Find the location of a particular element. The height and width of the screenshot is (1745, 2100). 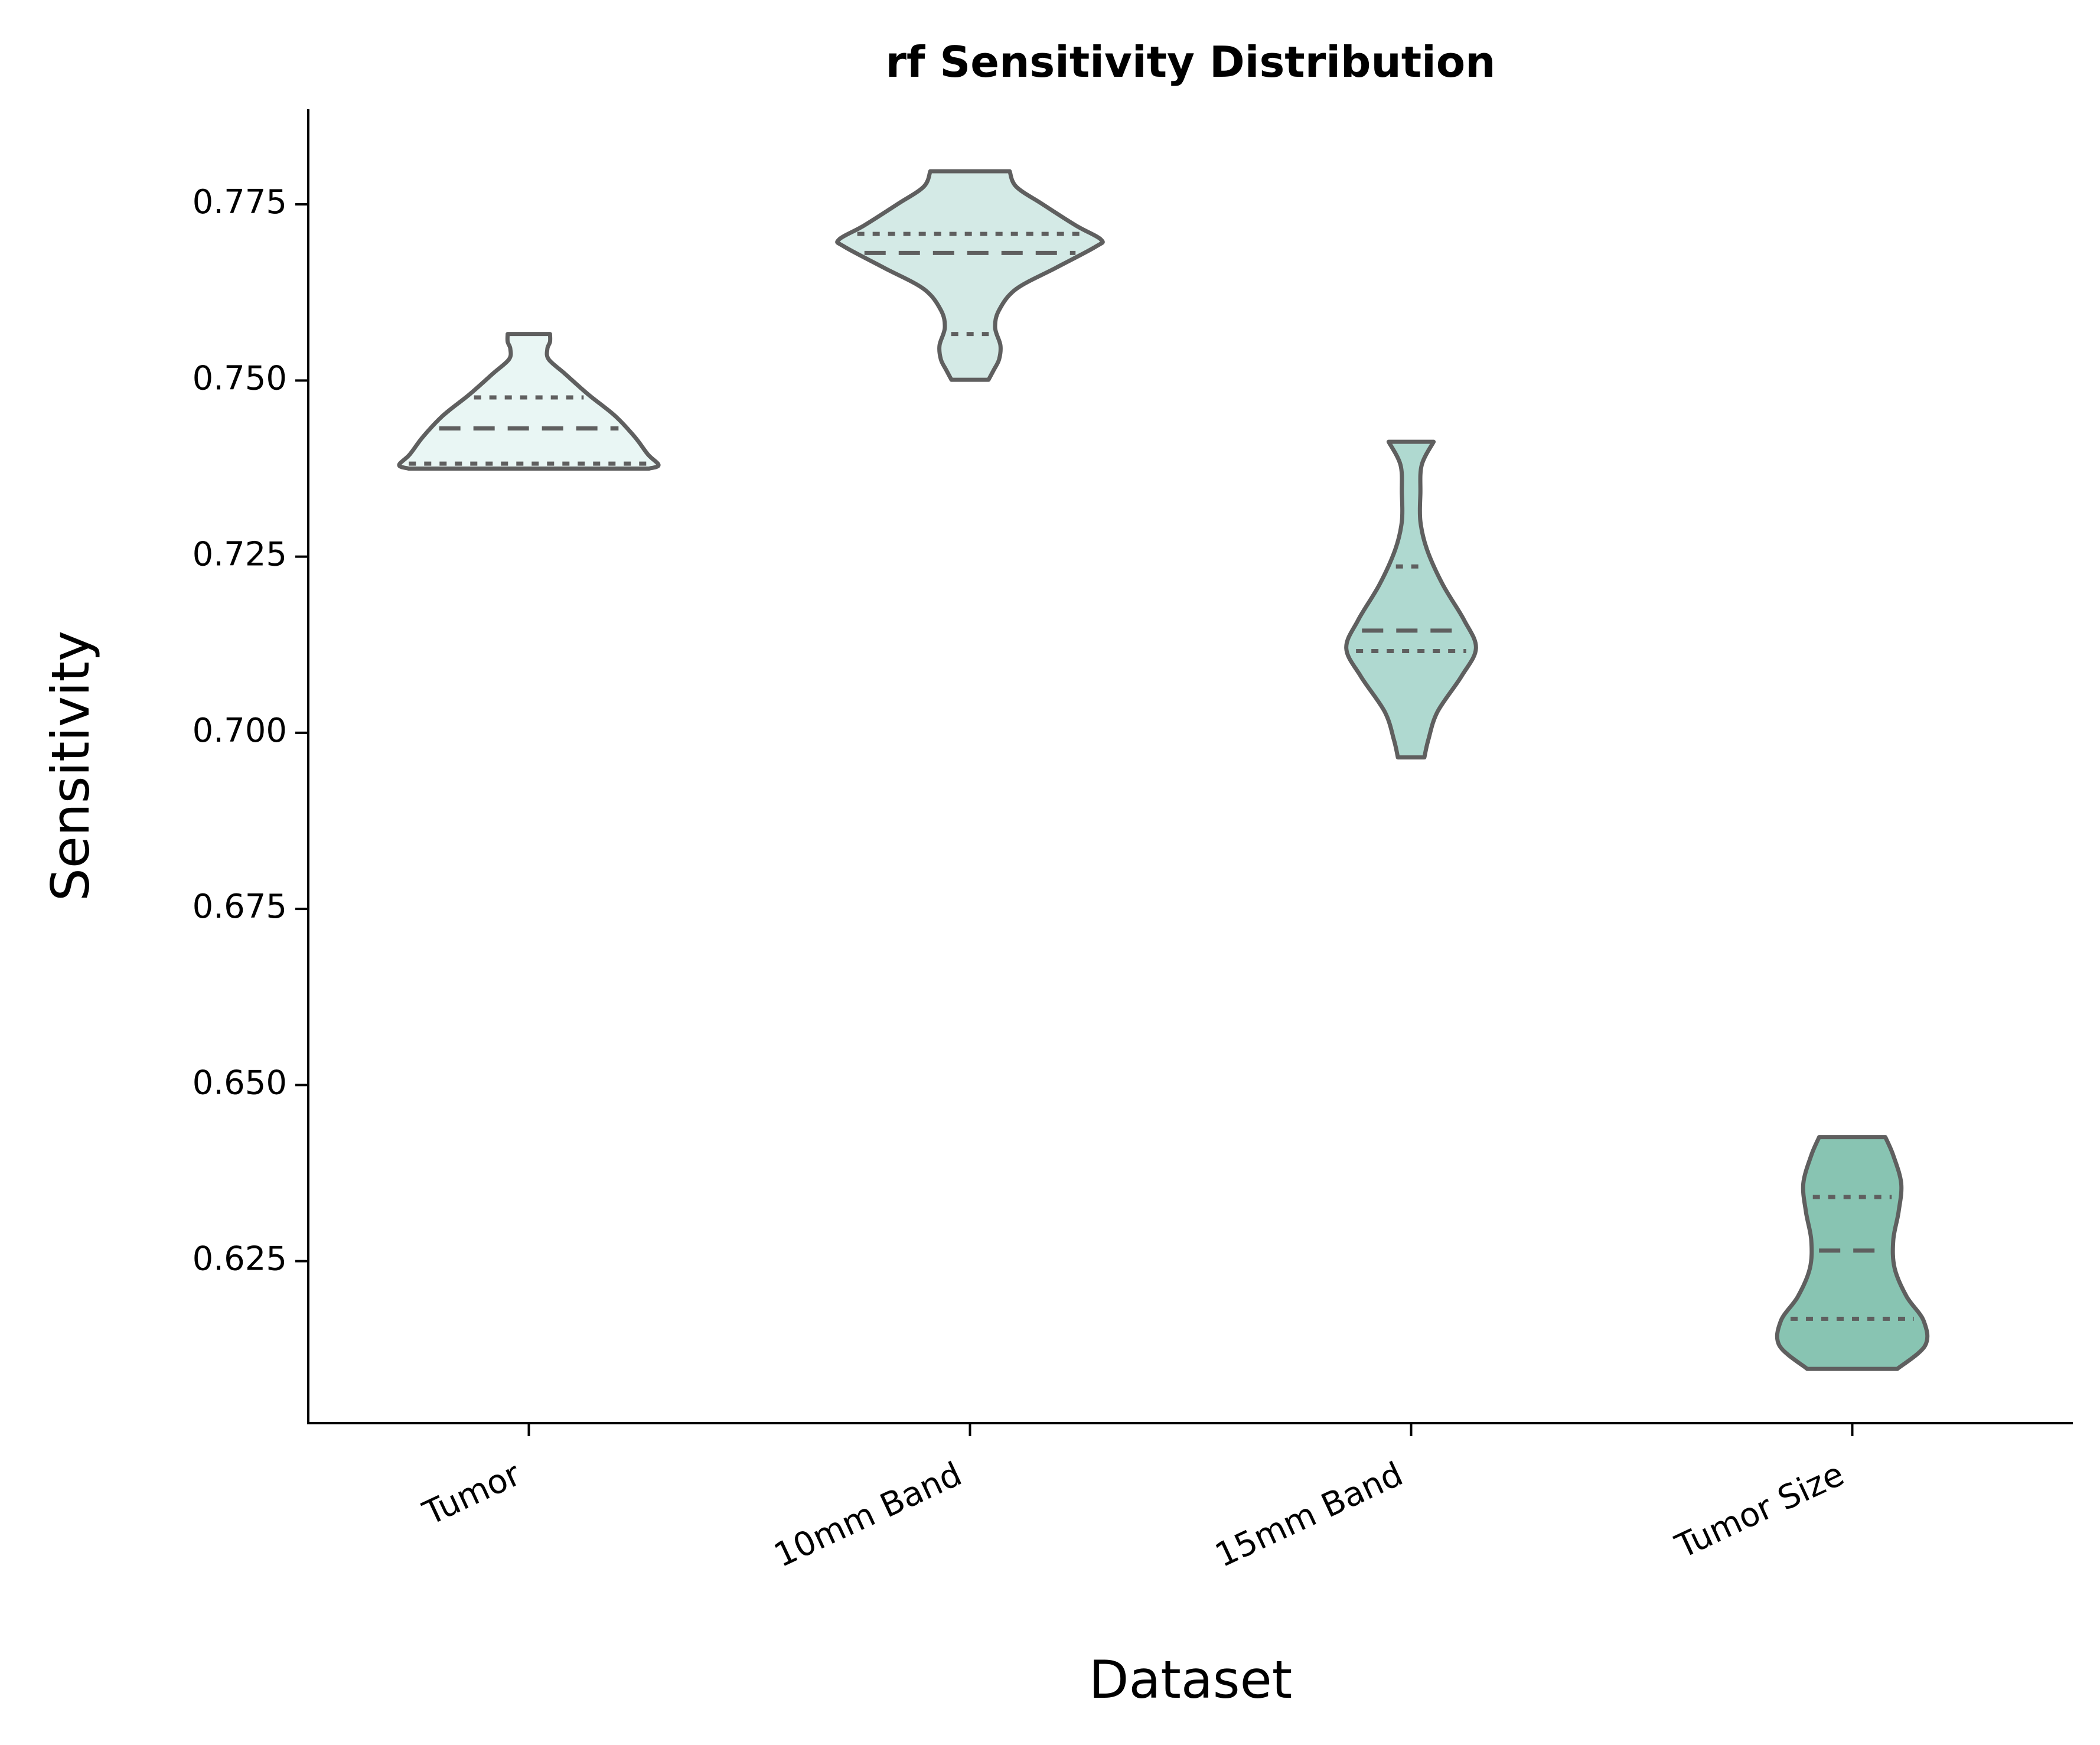

y-tick-label: 0.750 is located at coordinates (240, 378).